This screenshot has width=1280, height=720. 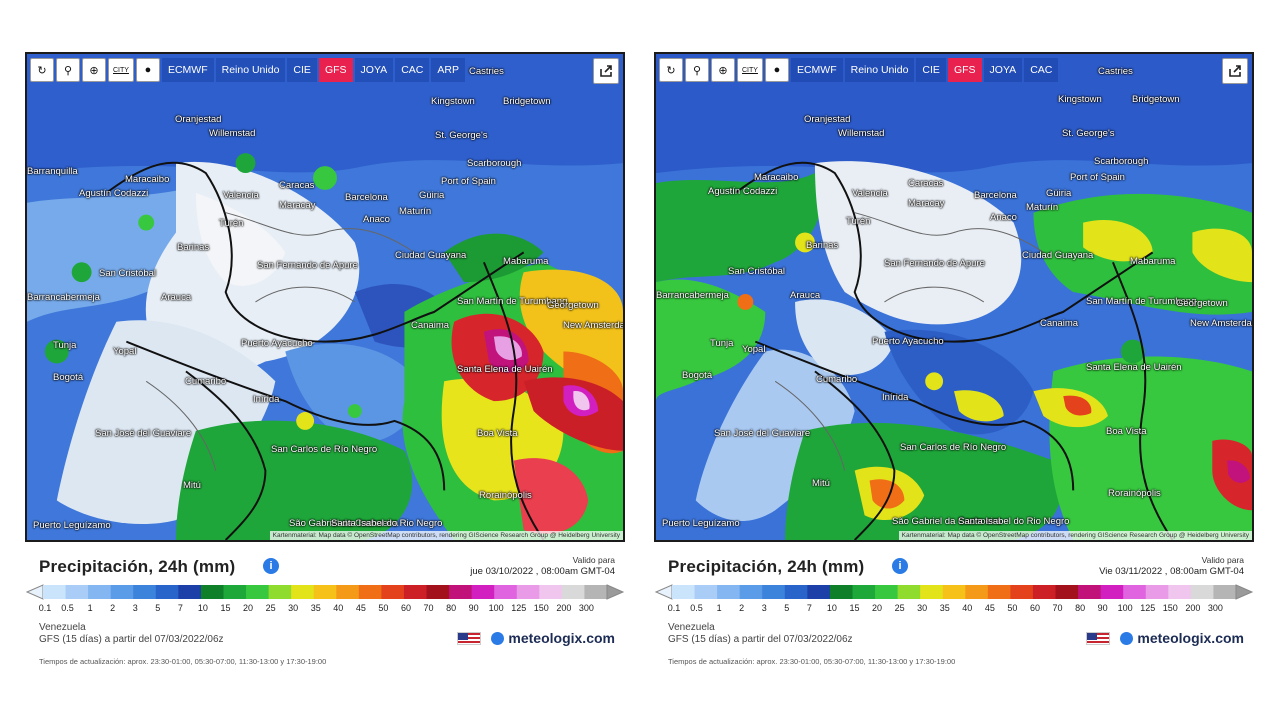 I want to click on scale-tick-label: 80, so click(x=1080, y=608).